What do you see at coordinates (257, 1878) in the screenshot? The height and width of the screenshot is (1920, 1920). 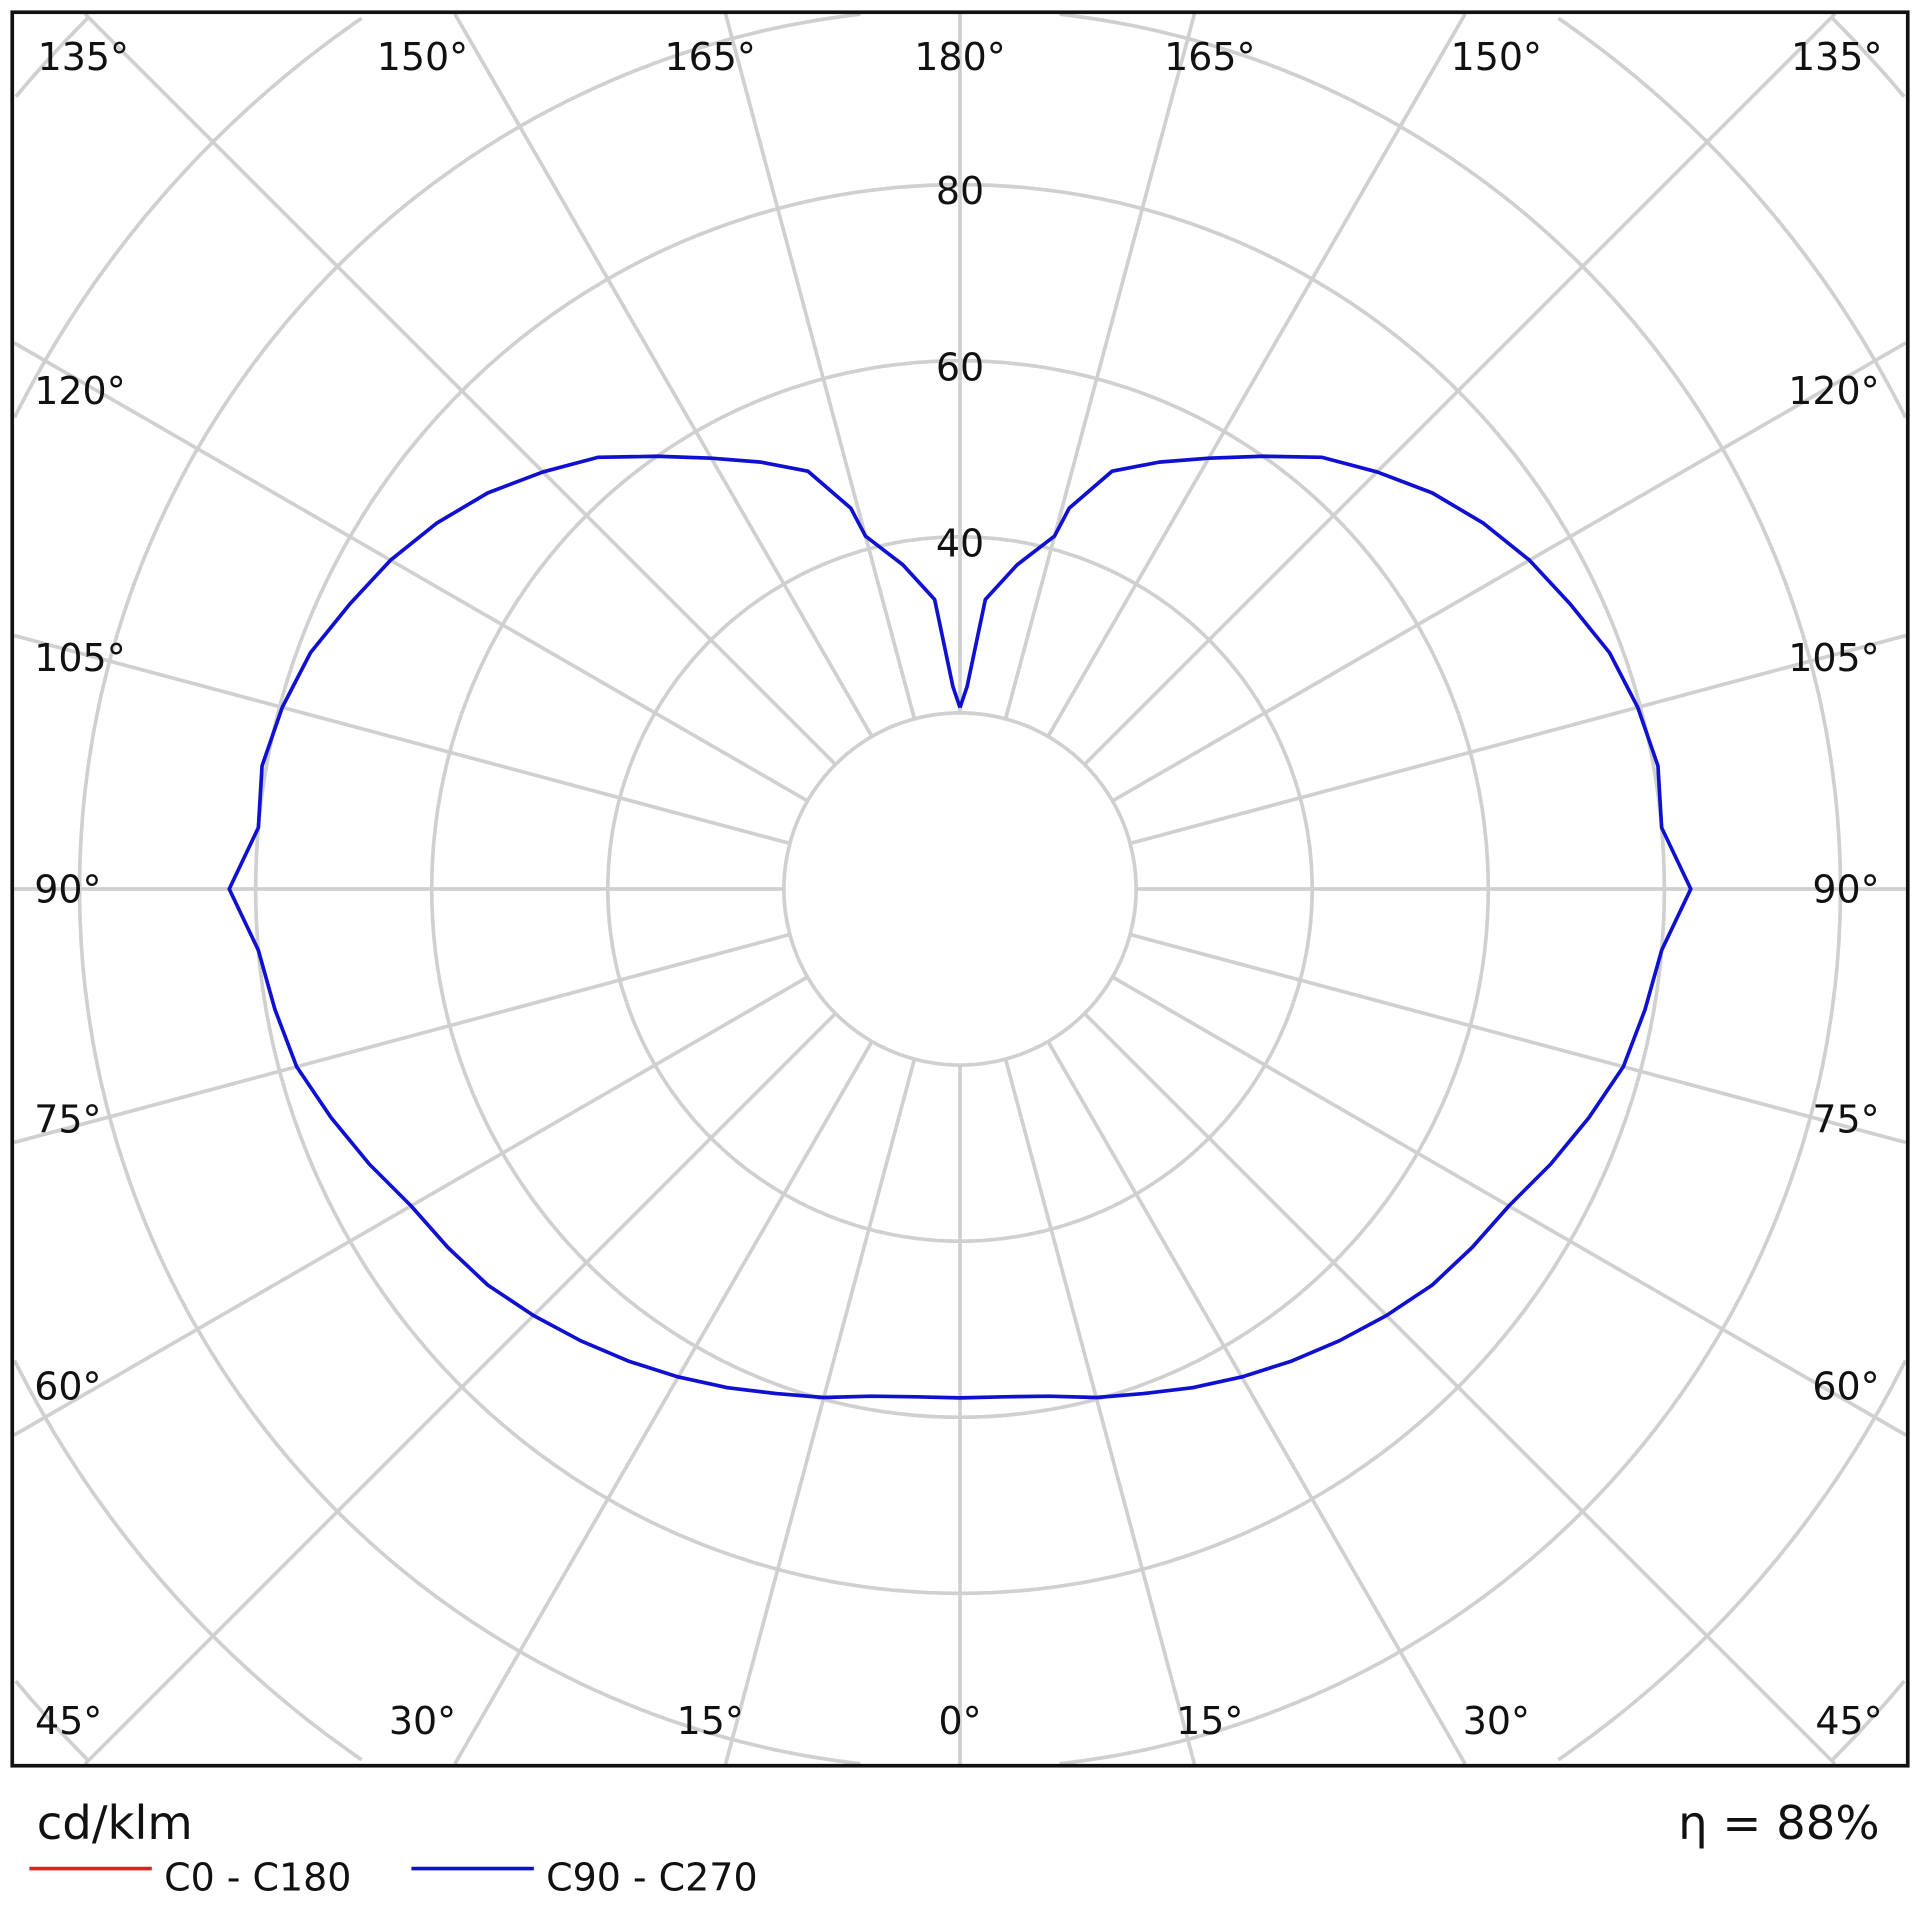 I see `legend-label-c0-c180: C0 - C180` at bounding box center [257, 1878].